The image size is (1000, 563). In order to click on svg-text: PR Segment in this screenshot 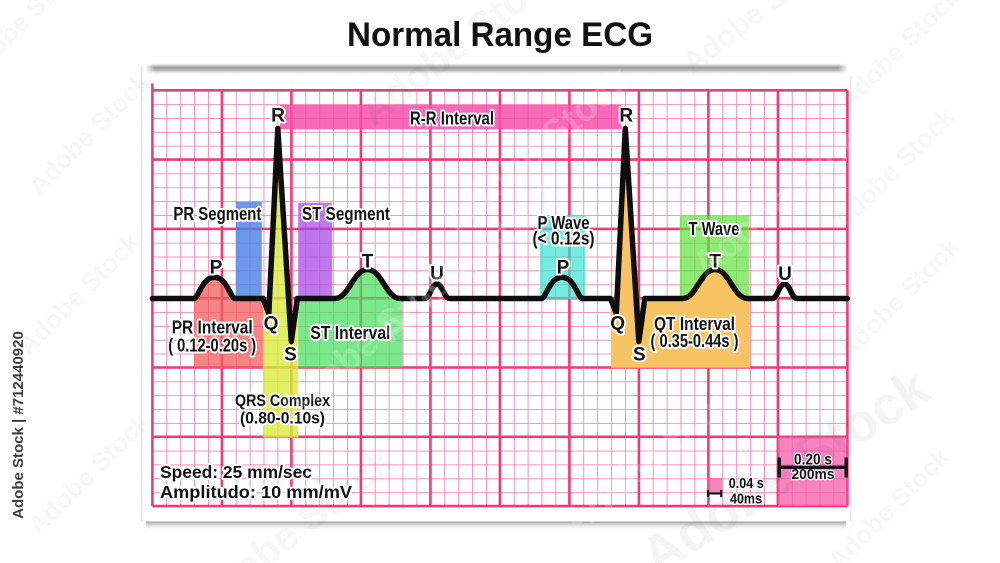, I will do `click(217, 214)`.